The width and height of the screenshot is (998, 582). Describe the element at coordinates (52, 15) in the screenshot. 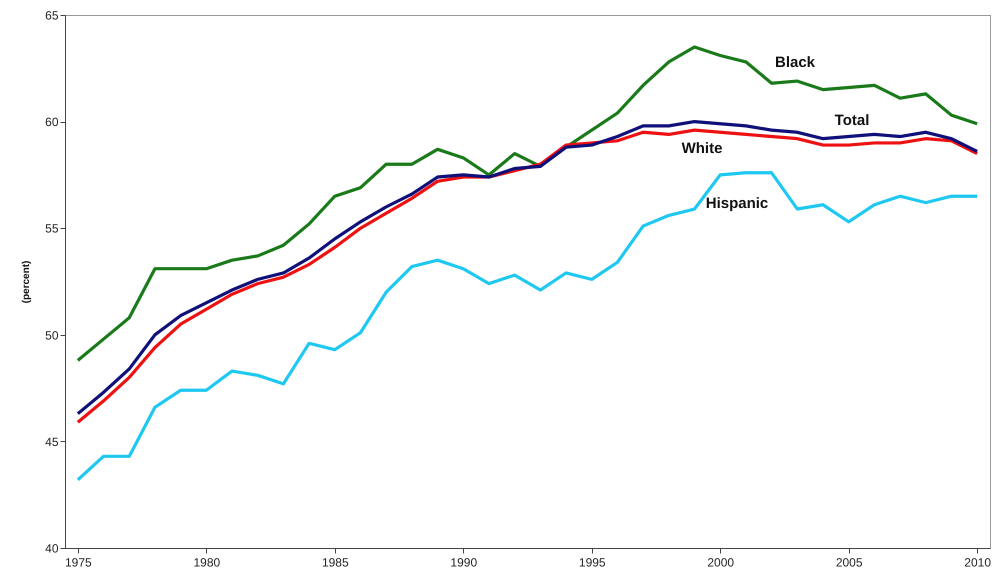

I see `y-tick-label: 65` at that location.